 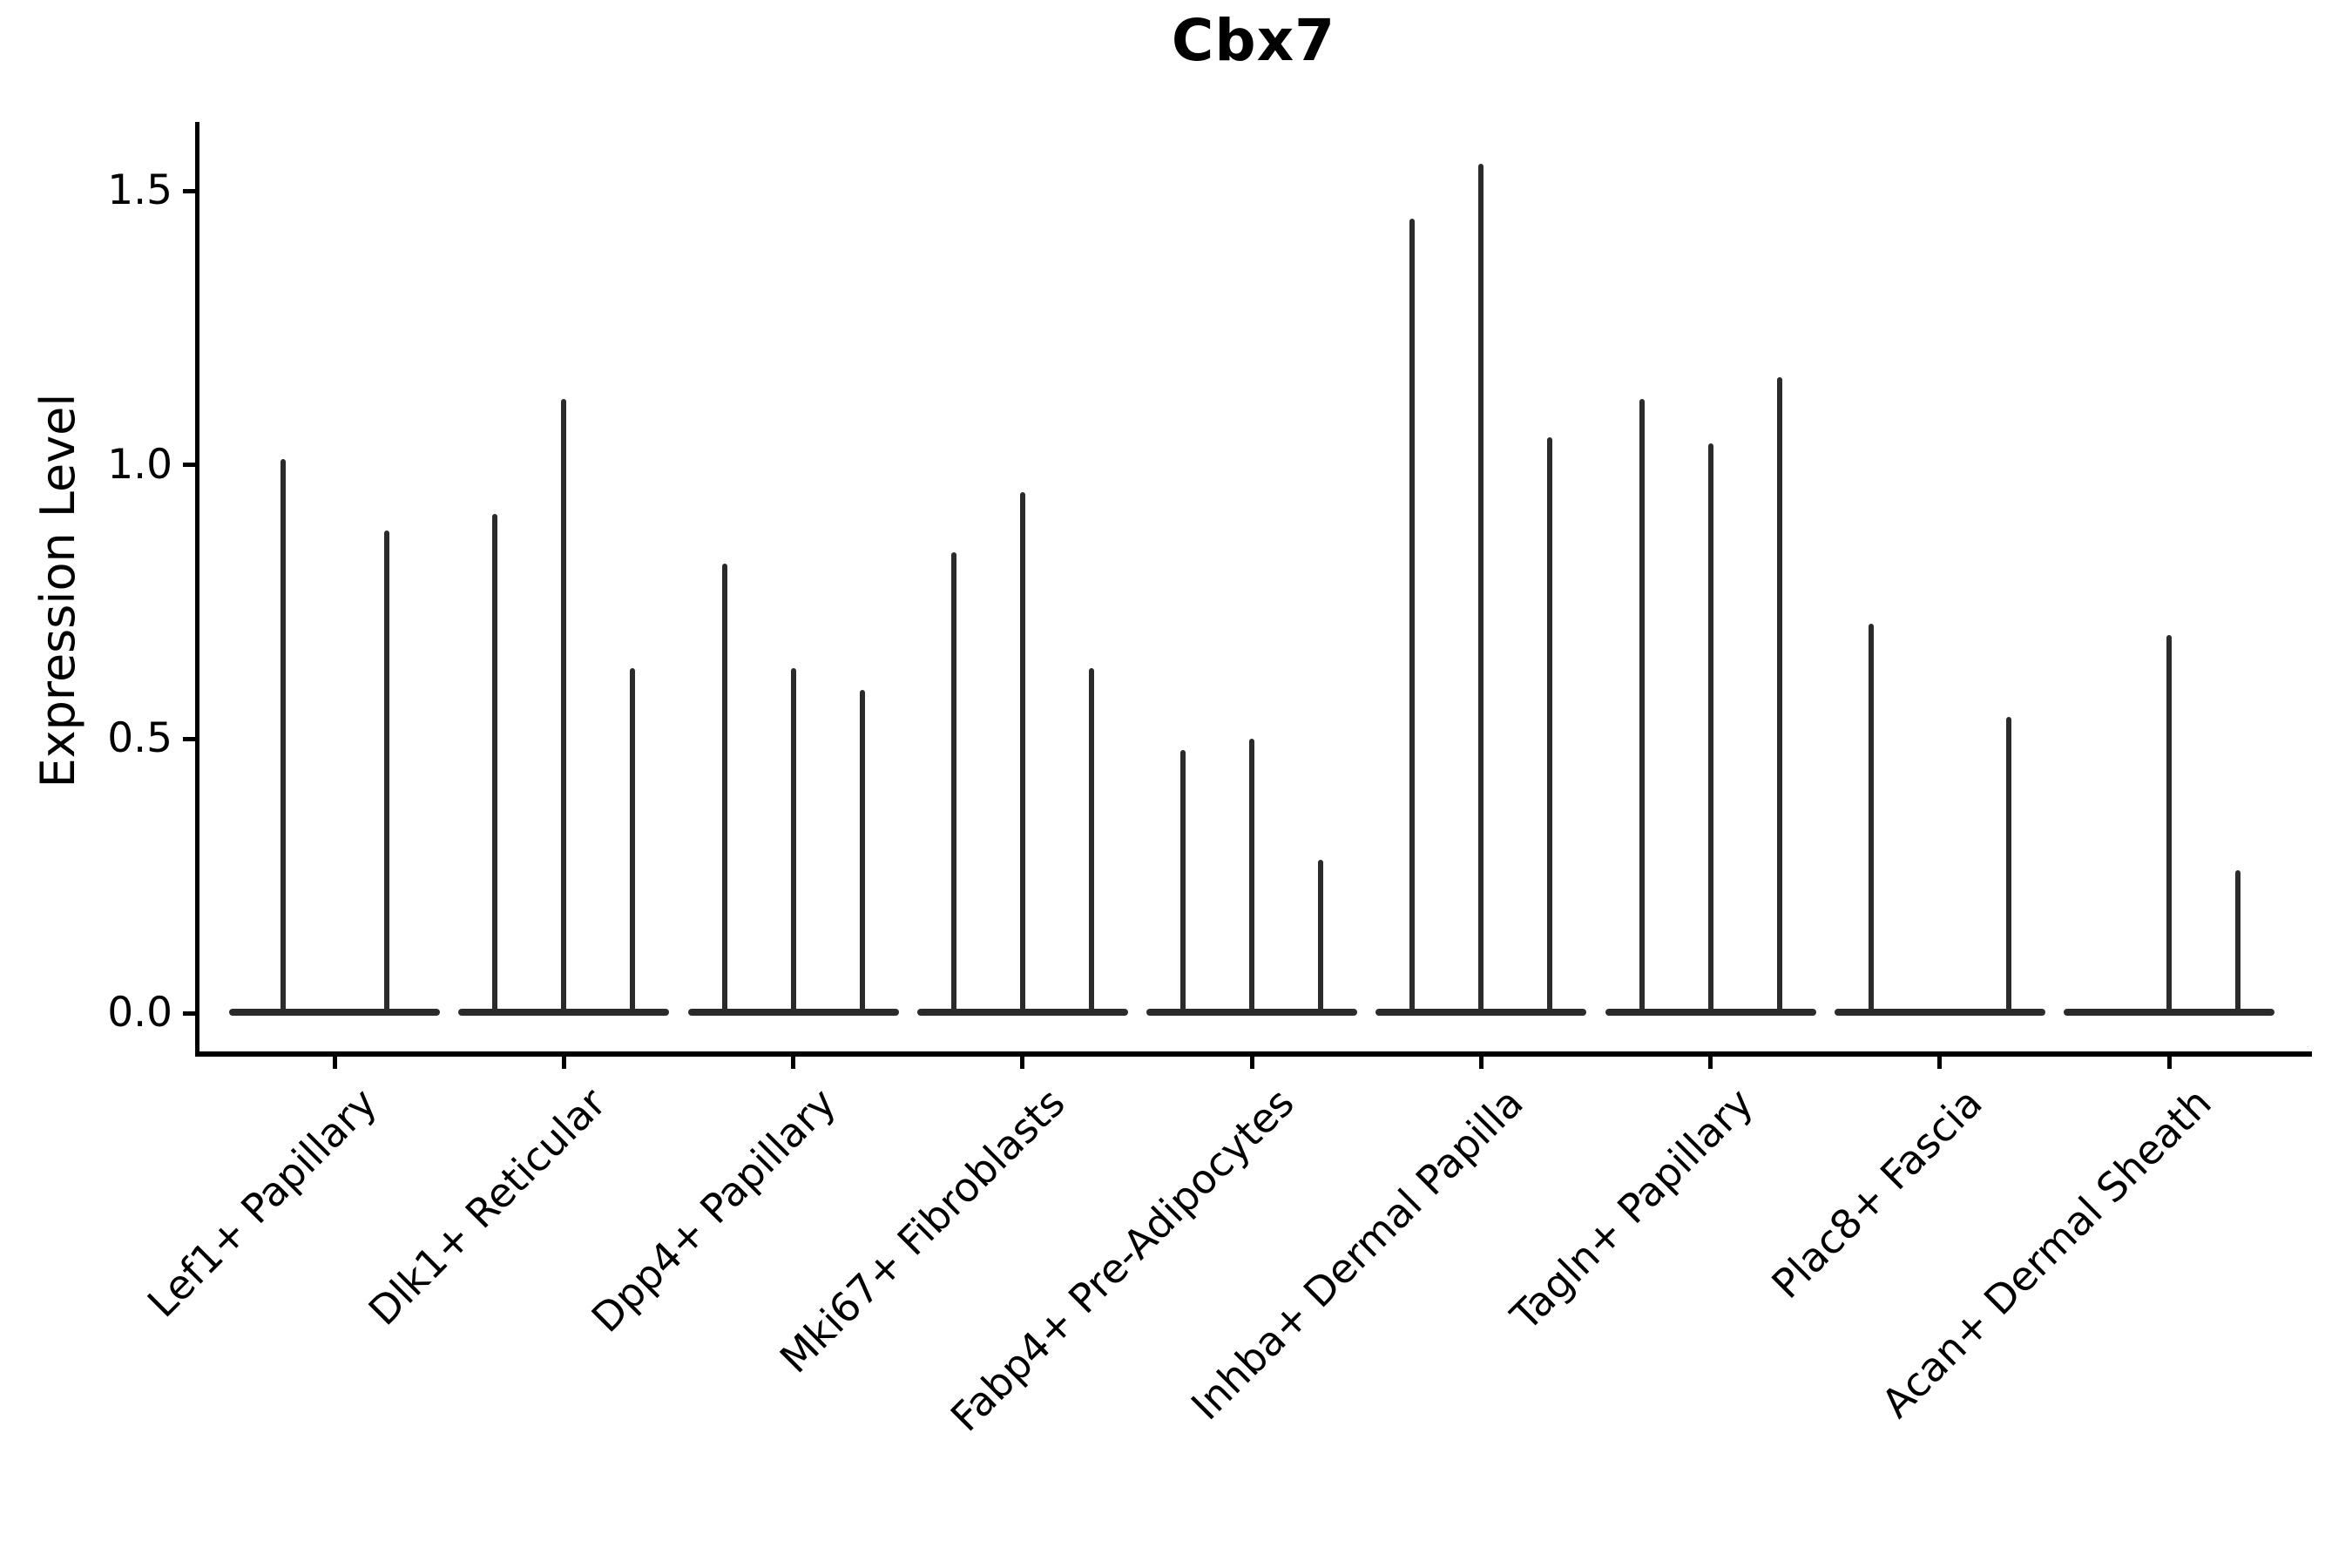 I want to click on y-tick-label: 0.0, so click(x=139, y=1013).